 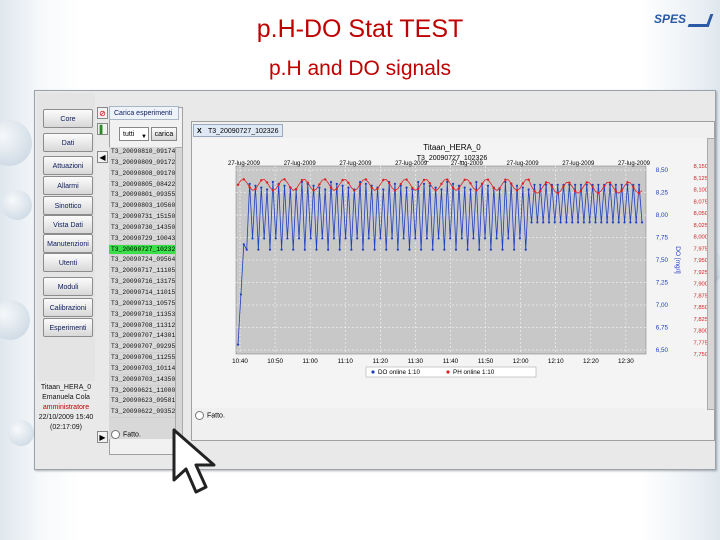 What do you see at coordinates (68, 205) in the screenshot?
I see `nav-button-sinottico: Sinottico` at bounding box center [68, 205].